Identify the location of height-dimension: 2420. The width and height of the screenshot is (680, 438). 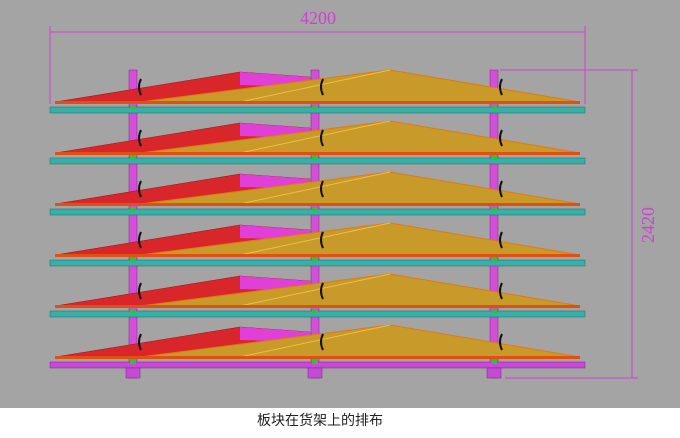
(648, 225).